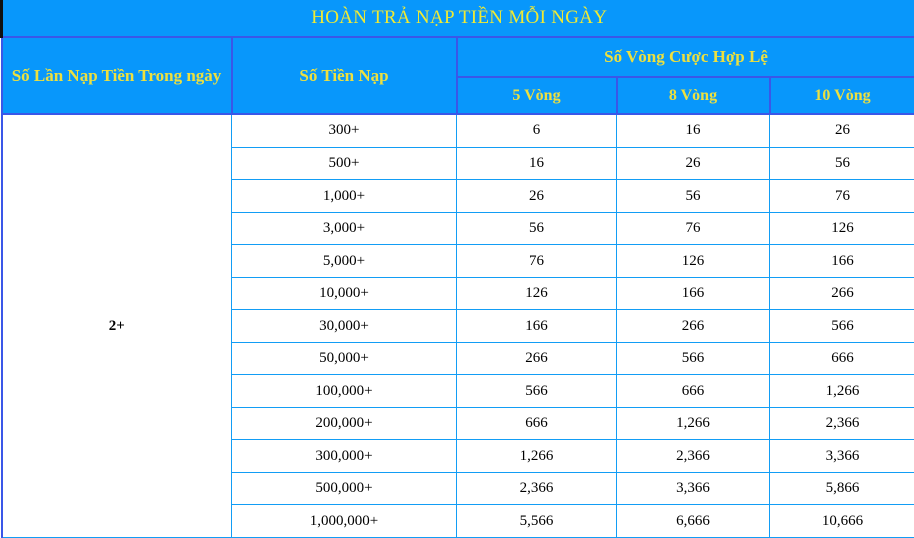 The width and height of the screenshot is (914, 538). What do you see at coordinates (344, 75) in the screenshot?
I see `column-header-deposit-amount: Số Tiền Nạp` at bounding box center [344, 75].